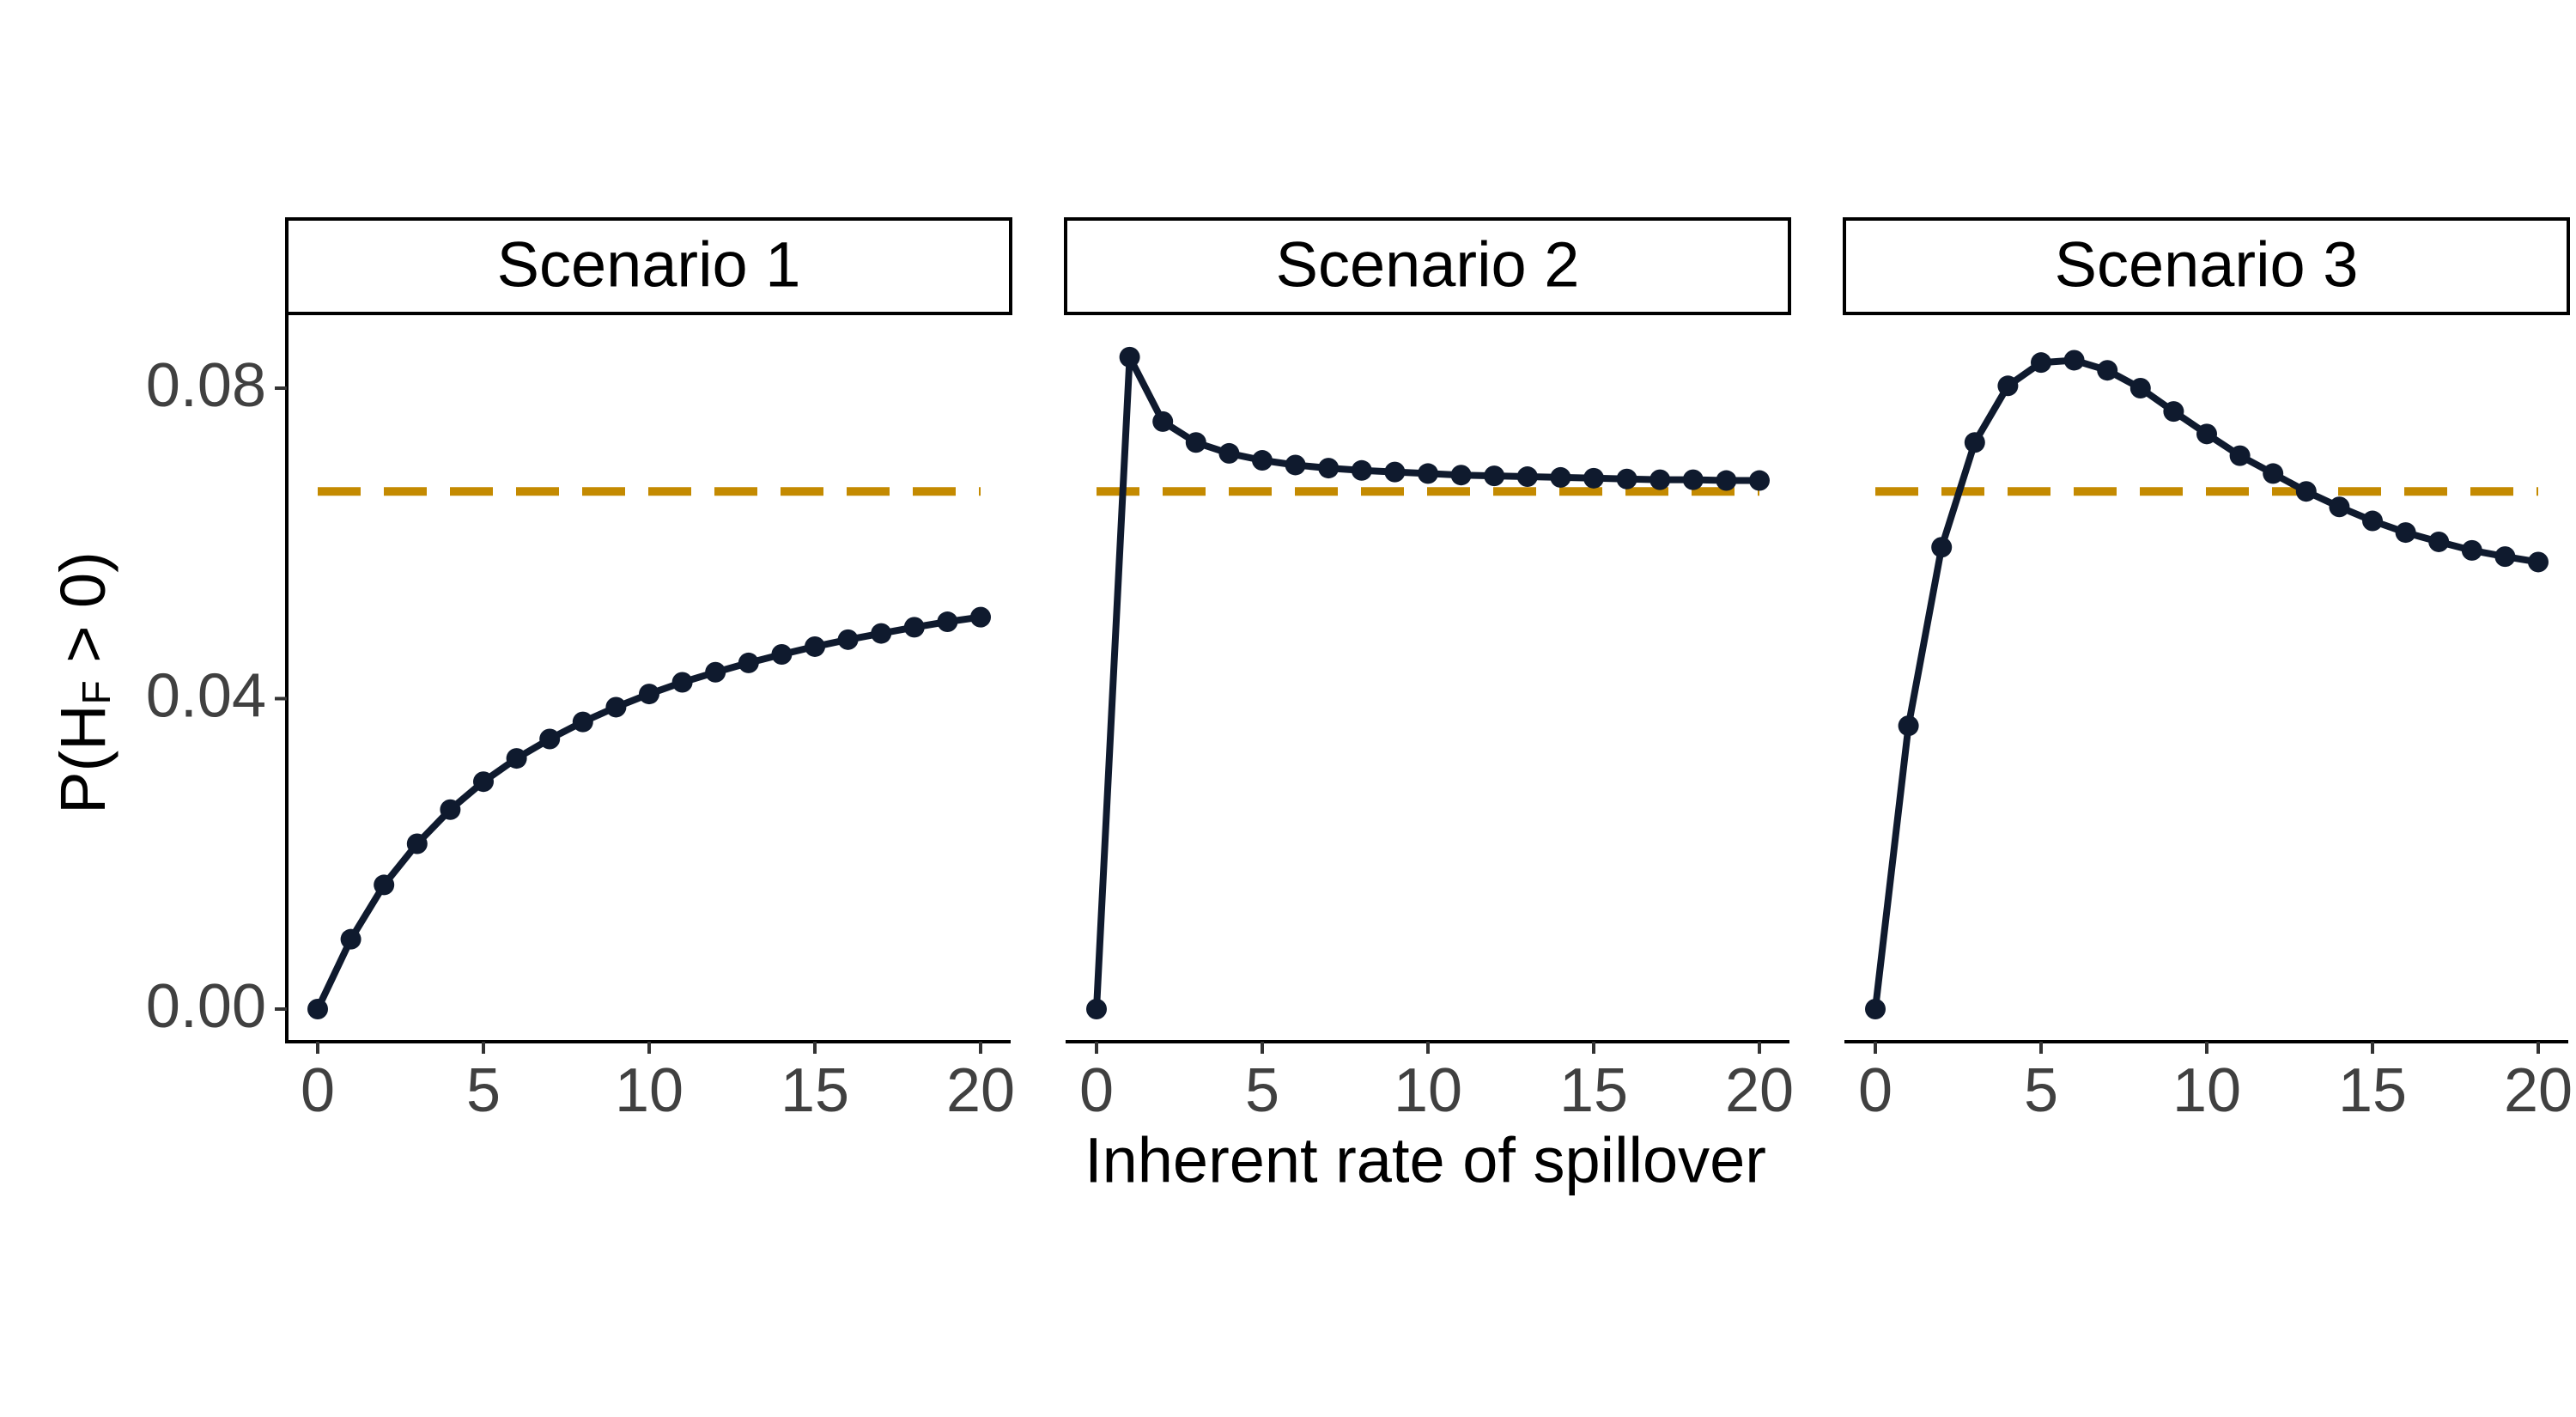 The height and width of the screenshot is (1417, 2576). I want to click on panel-title-3: Scenario 3, so click(2207, 265).